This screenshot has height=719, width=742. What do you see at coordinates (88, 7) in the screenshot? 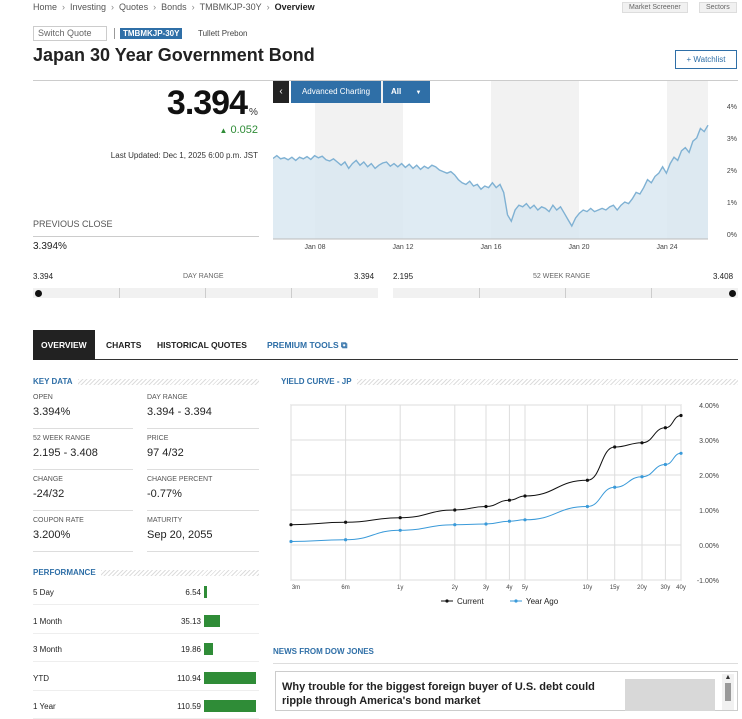
I see `breadcrumb-item: Investing` at bounding box center [88, 7].